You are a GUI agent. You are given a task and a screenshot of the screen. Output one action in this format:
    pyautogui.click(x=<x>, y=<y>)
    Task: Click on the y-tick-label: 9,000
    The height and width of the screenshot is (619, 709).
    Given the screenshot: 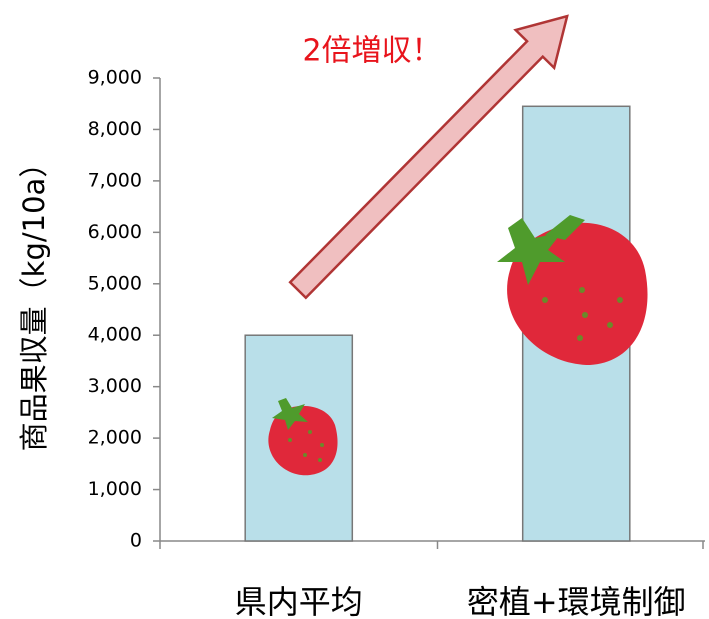 What is the action you would take?
    pyautogui.click(x=115, y=78)
    